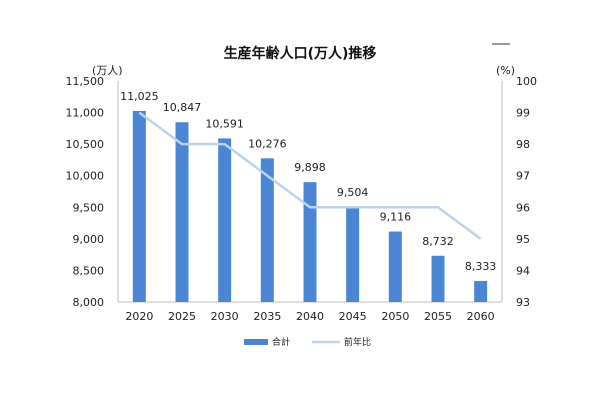 The height and width of the screenshot is (400, 600). What do you see at coordinates (438, 316) in the screenshot?
I see `x-tick-label: 2055` at bounding box center [438, 316].